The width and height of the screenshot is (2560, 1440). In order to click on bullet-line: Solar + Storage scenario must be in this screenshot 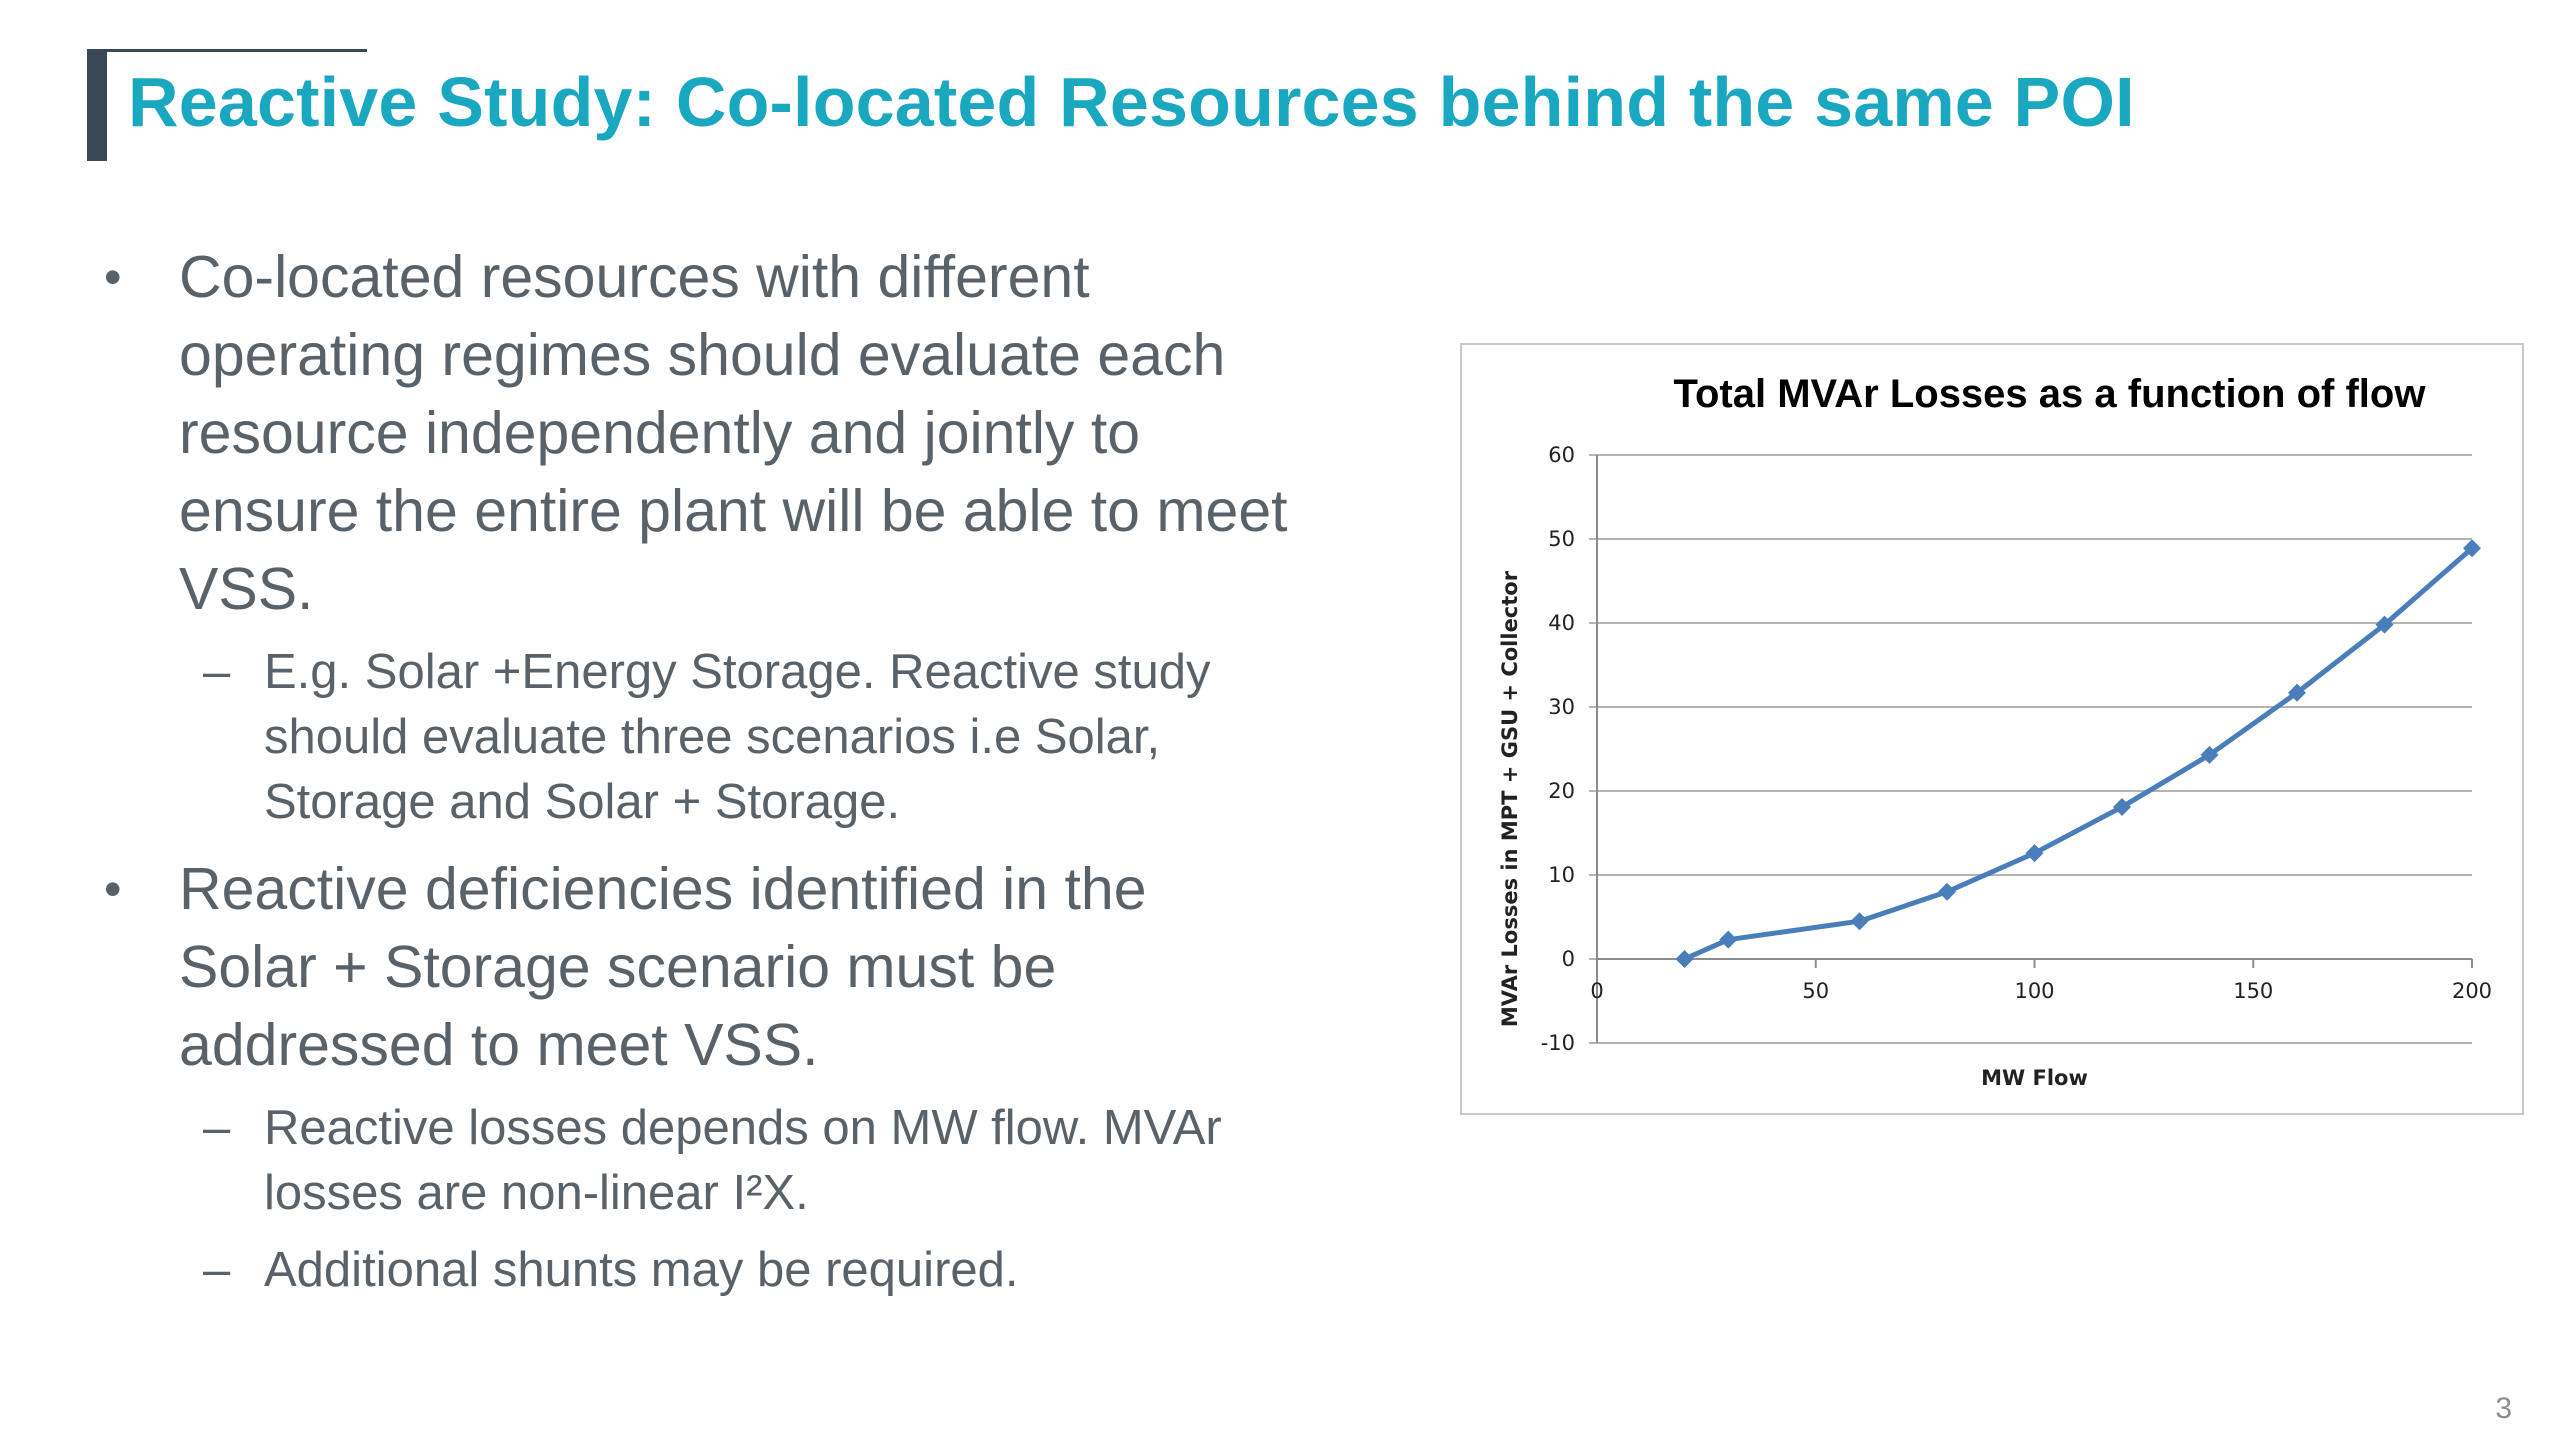, I will do `click(618, 967)`.